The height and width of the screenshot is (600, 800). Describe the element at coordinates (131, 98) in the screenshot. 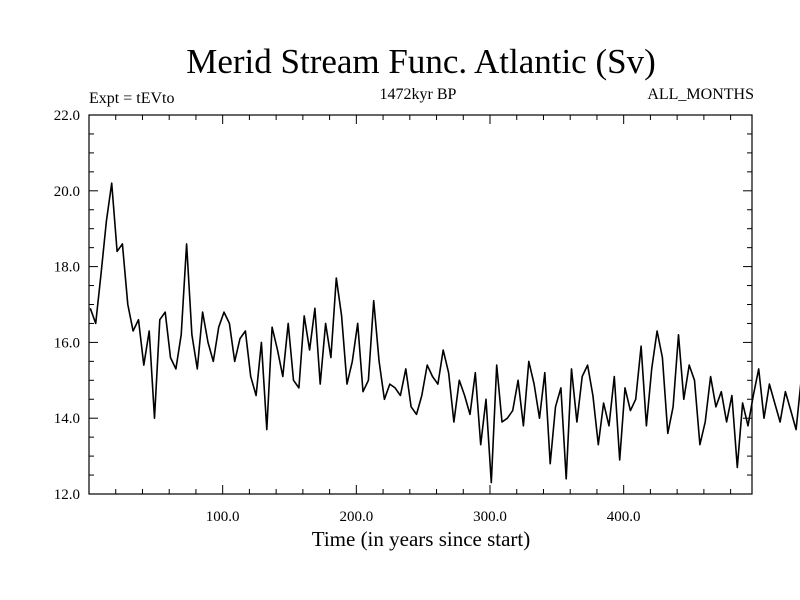

I see `experiment-label: Expt = tEVto` at that location.